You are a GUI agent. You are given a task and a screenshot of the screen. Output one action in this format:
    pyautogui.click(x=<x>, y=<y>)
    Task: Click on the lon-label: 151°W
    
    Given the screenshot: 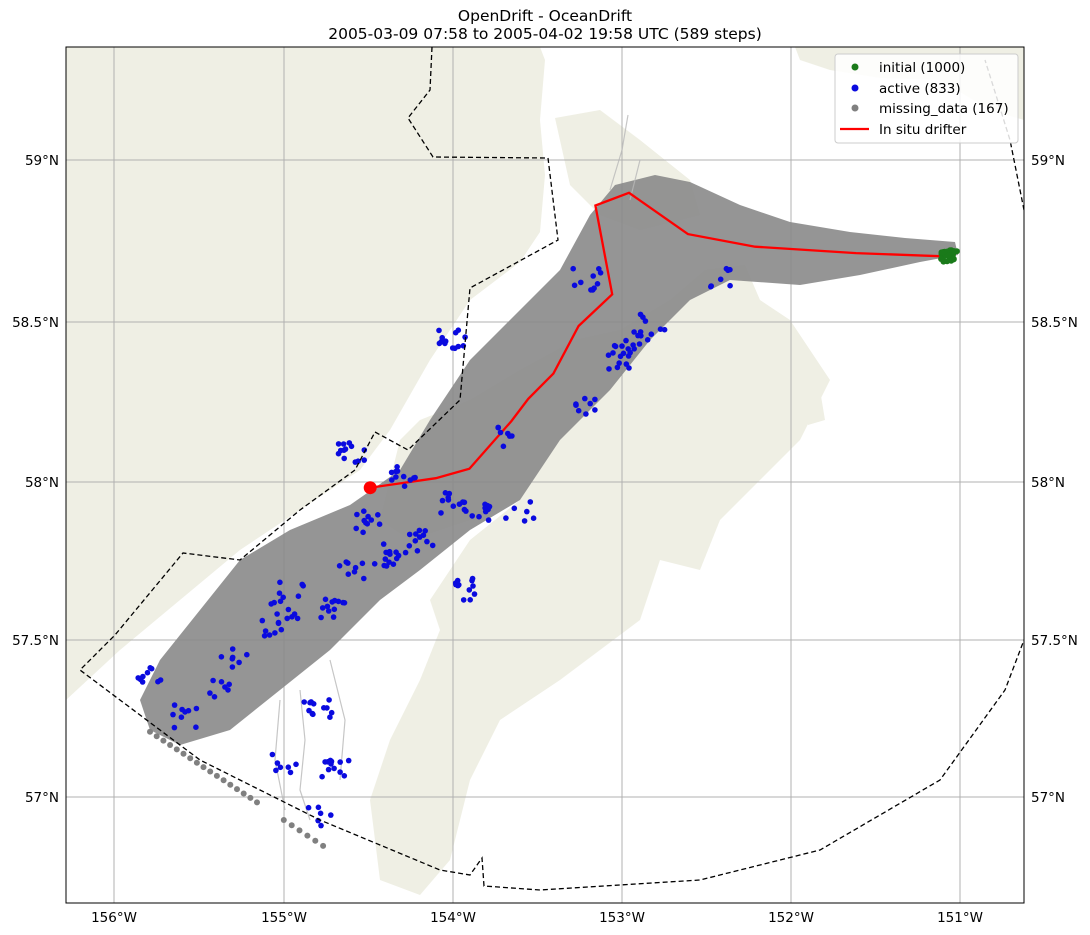 What is the action you would take?
    pyautogui.click(x=960, y=918)
    